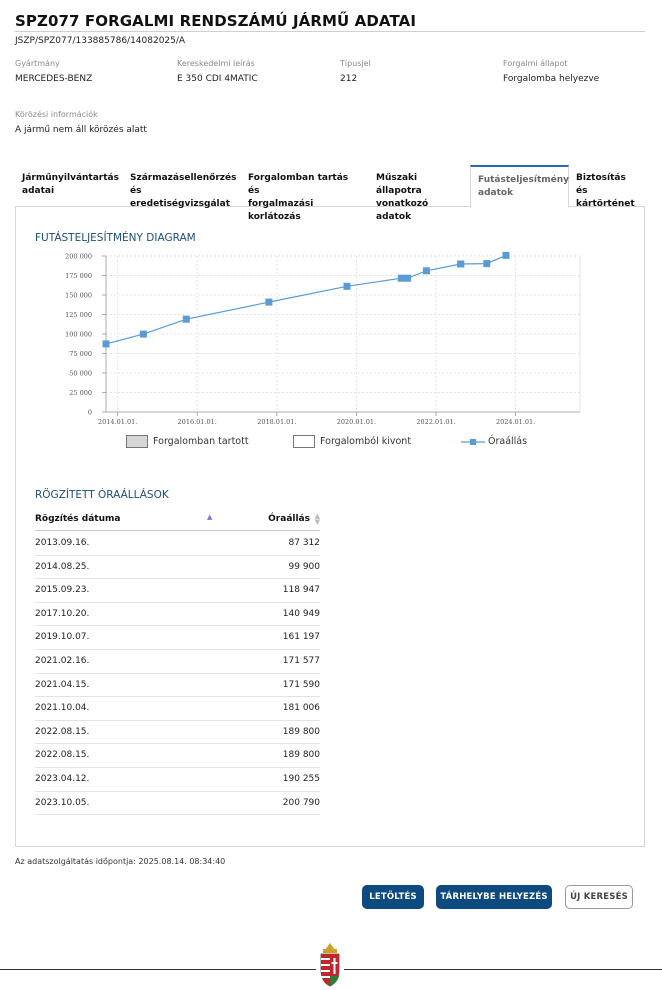 This screenshot has height=990, width=662. I want to click on y-tick-label: 25 000, so click(80, 393).